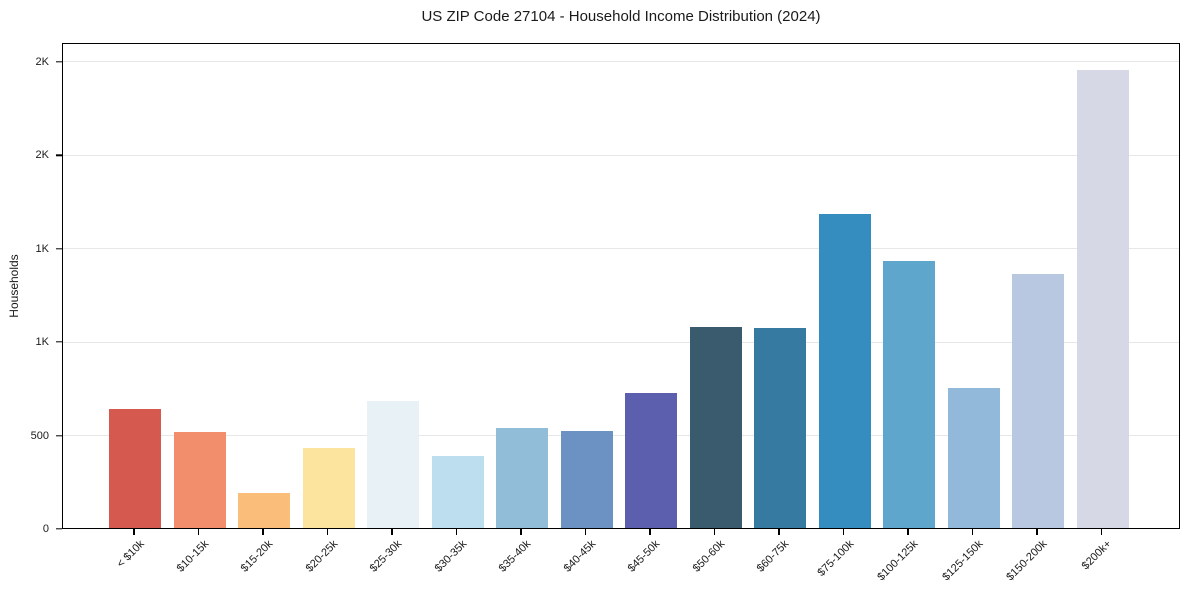  I want to click on x-tick-label: $125-150k, so click(962, 561).